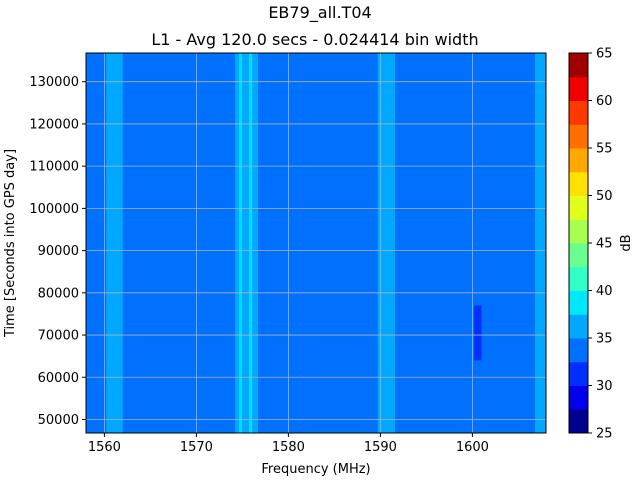 The height and width of the screenshot is (480, 640). I want to click on colorbar-tick-label: 25, so click(604, 434).